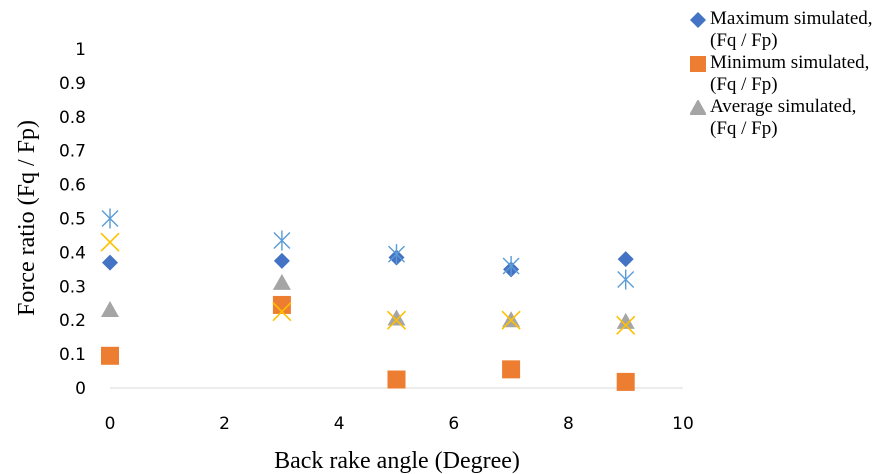  What do you see at coordinates (453, 424) in the screenshot?
I see `x-tick-label: 6` at bounding box center [453, 424].